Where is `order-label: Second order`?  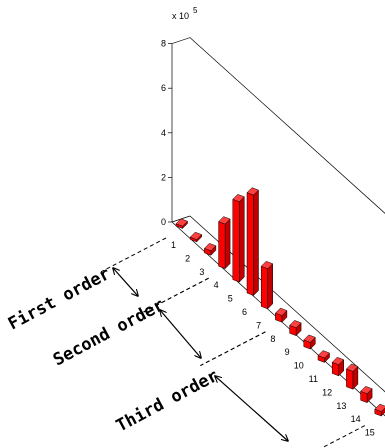 order-label: Second order is located at coordinates (109, 332).